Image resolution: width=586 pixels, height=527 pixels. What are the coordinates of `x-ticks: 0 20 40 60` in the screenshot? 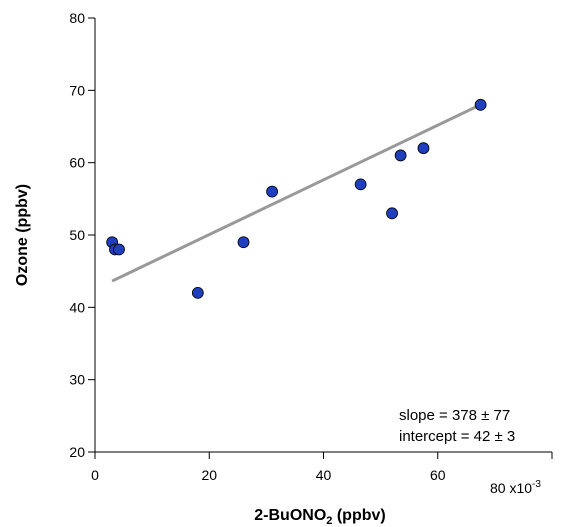 It's located at (322, 467).